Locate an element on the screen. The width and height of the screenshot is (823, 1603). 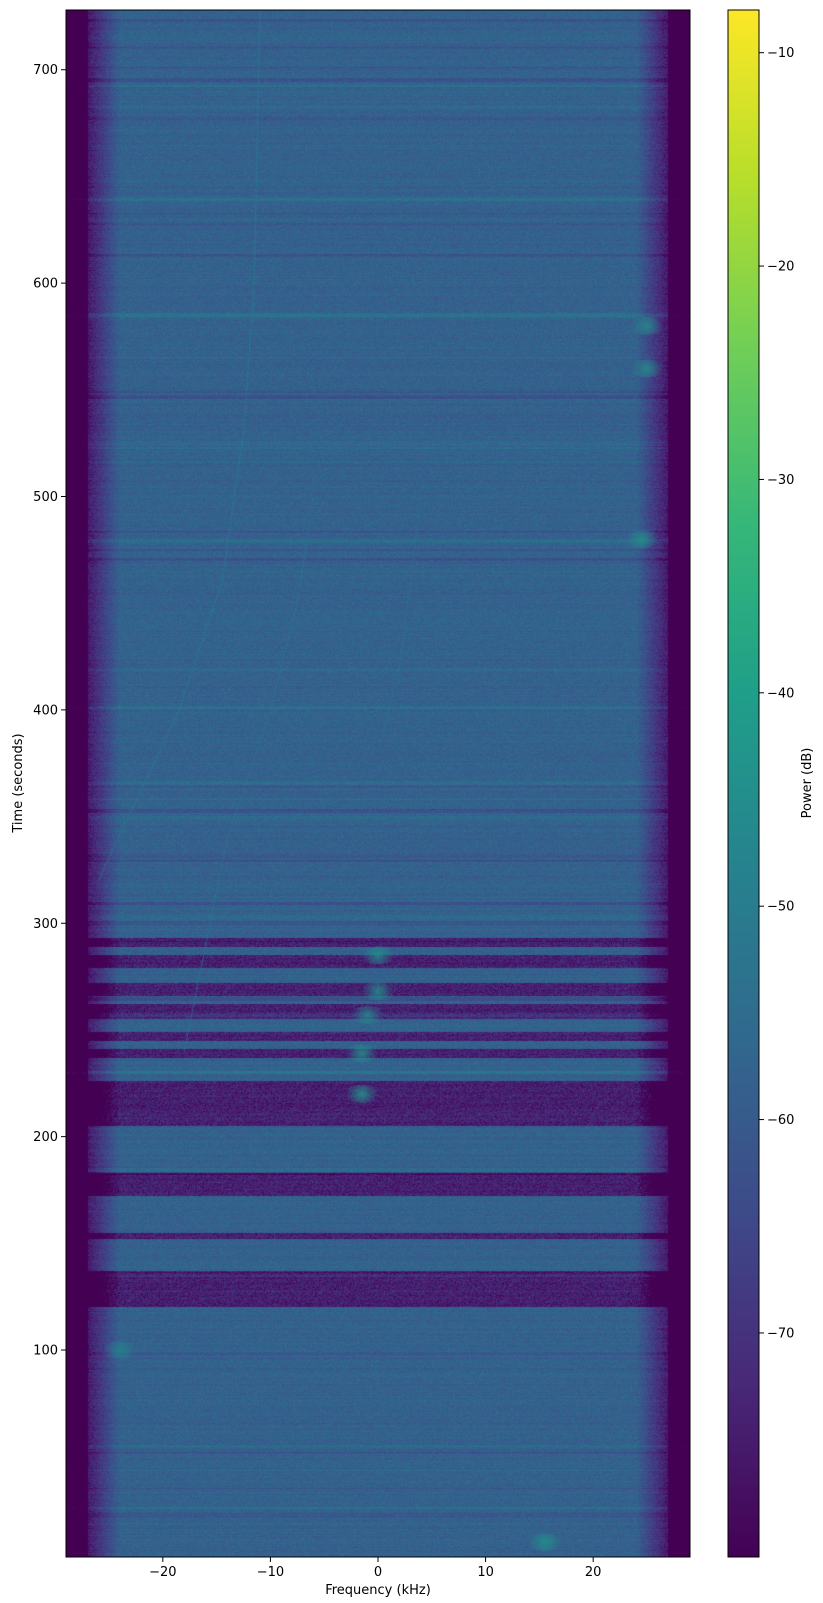
y-axis-label: Time (seconds) is located at coordinates (18, 783).